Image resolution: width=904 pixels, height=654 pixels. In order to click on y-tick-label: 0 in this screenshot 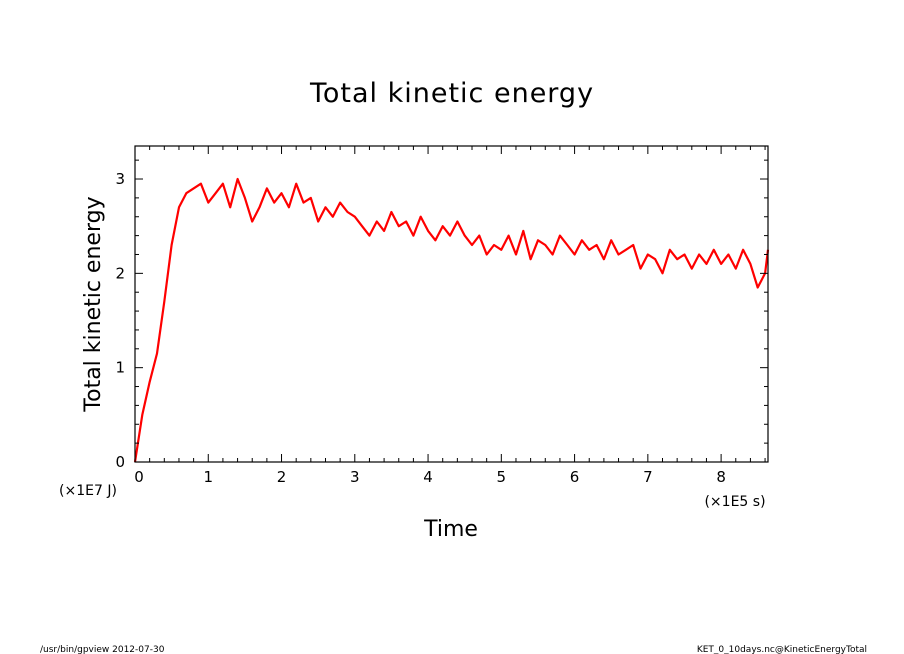, I will do `click(120, 462)`.